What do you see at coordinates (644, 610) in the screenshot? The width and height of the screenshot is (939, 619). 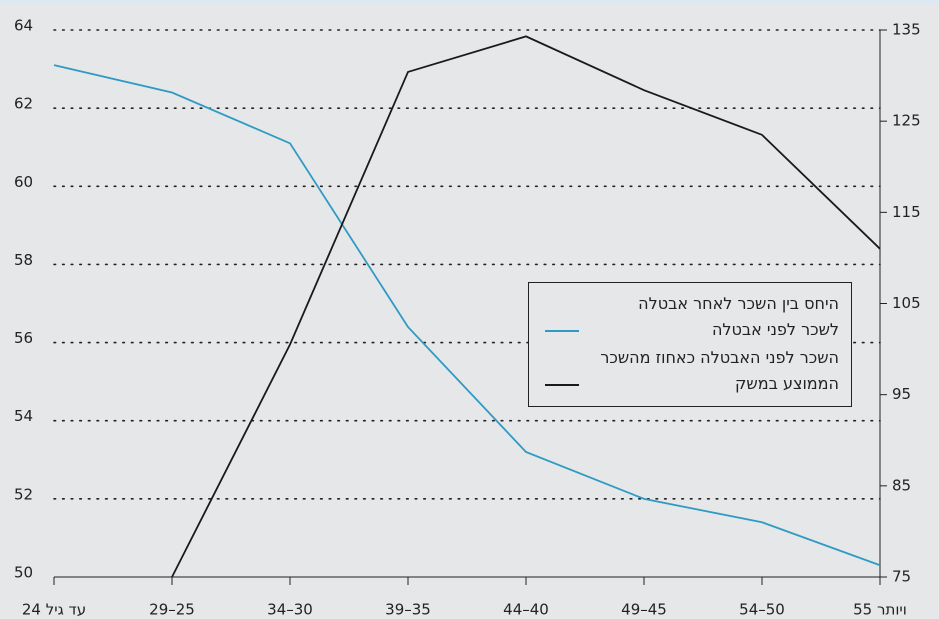 I see `x-tick-label: 49–45` at bounding box center [644, 610].